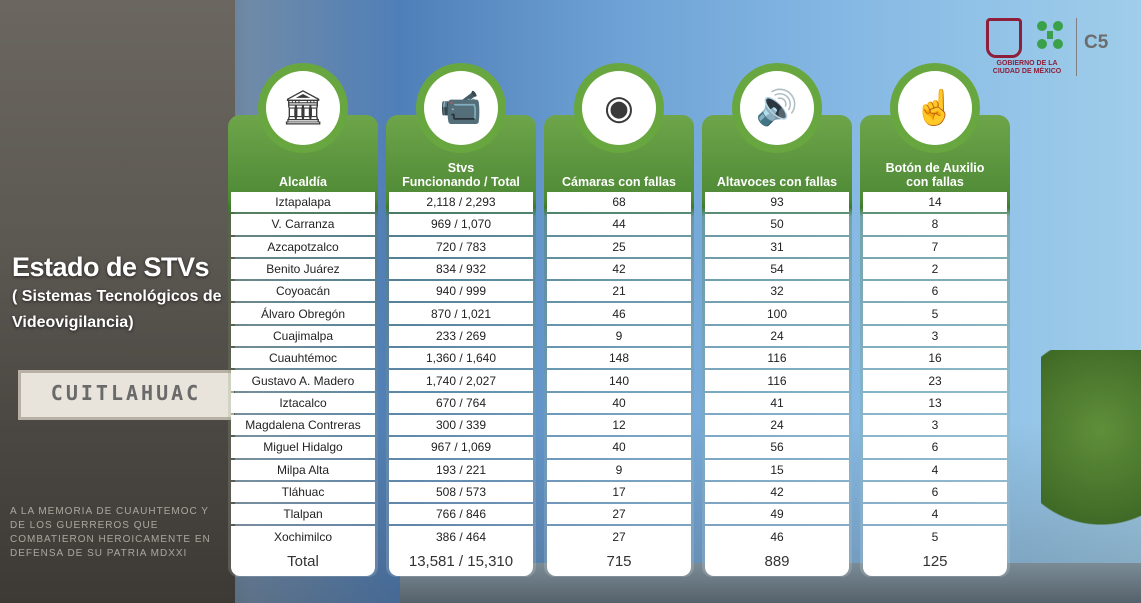  What do you see at coordinates (461, 561) in the screenshot?
I see `total-cell: 13,581 / 15,310` at bounding box center [461, 561].